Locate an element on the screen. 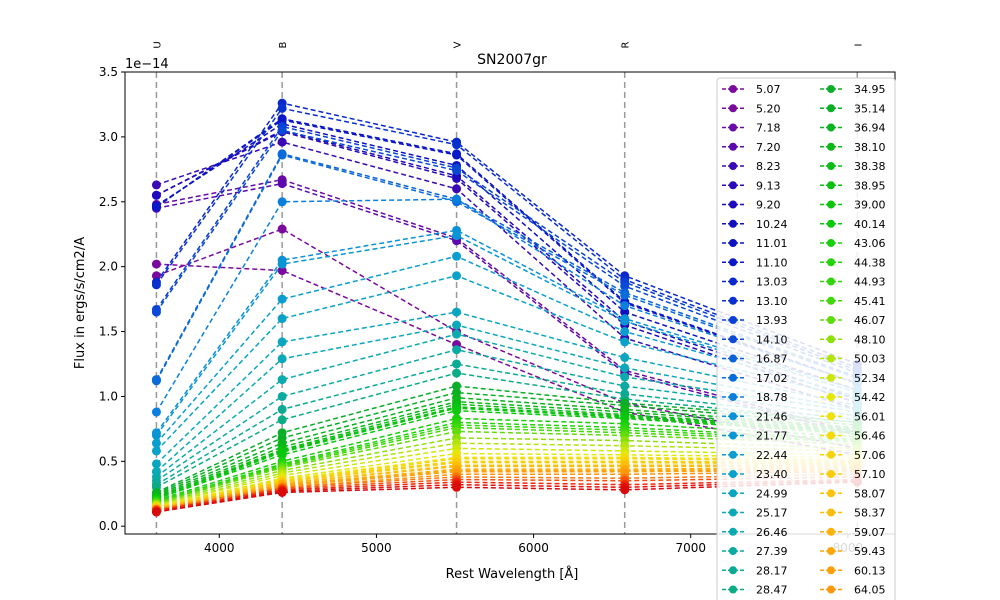 This screenshot has height=600, width=1000. legend-item: 25.17 is located at coordinates (755, 513).